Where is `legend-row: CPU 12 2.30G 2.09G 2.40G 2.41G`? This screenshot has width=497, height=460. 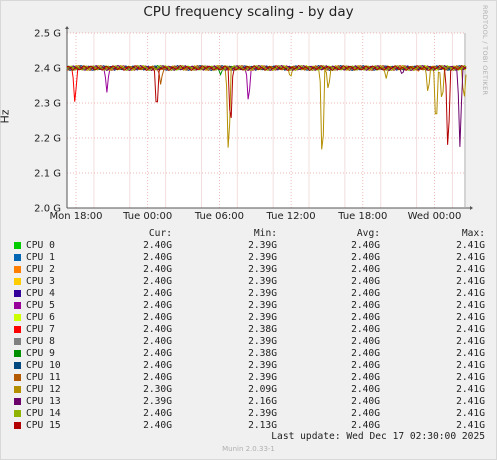 legend-row: CPU 12 2.30G 2.09G 2.40G 2.41G is located at coordinates (248, 390).